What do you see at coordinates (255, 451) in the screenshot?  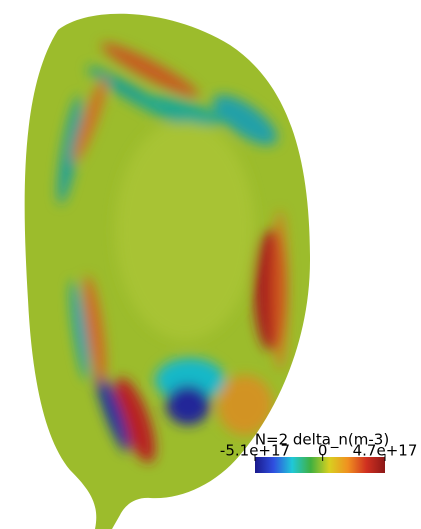 I see `colorbar-tick-label: -5.1e+17` at bounding box center [255, 451].